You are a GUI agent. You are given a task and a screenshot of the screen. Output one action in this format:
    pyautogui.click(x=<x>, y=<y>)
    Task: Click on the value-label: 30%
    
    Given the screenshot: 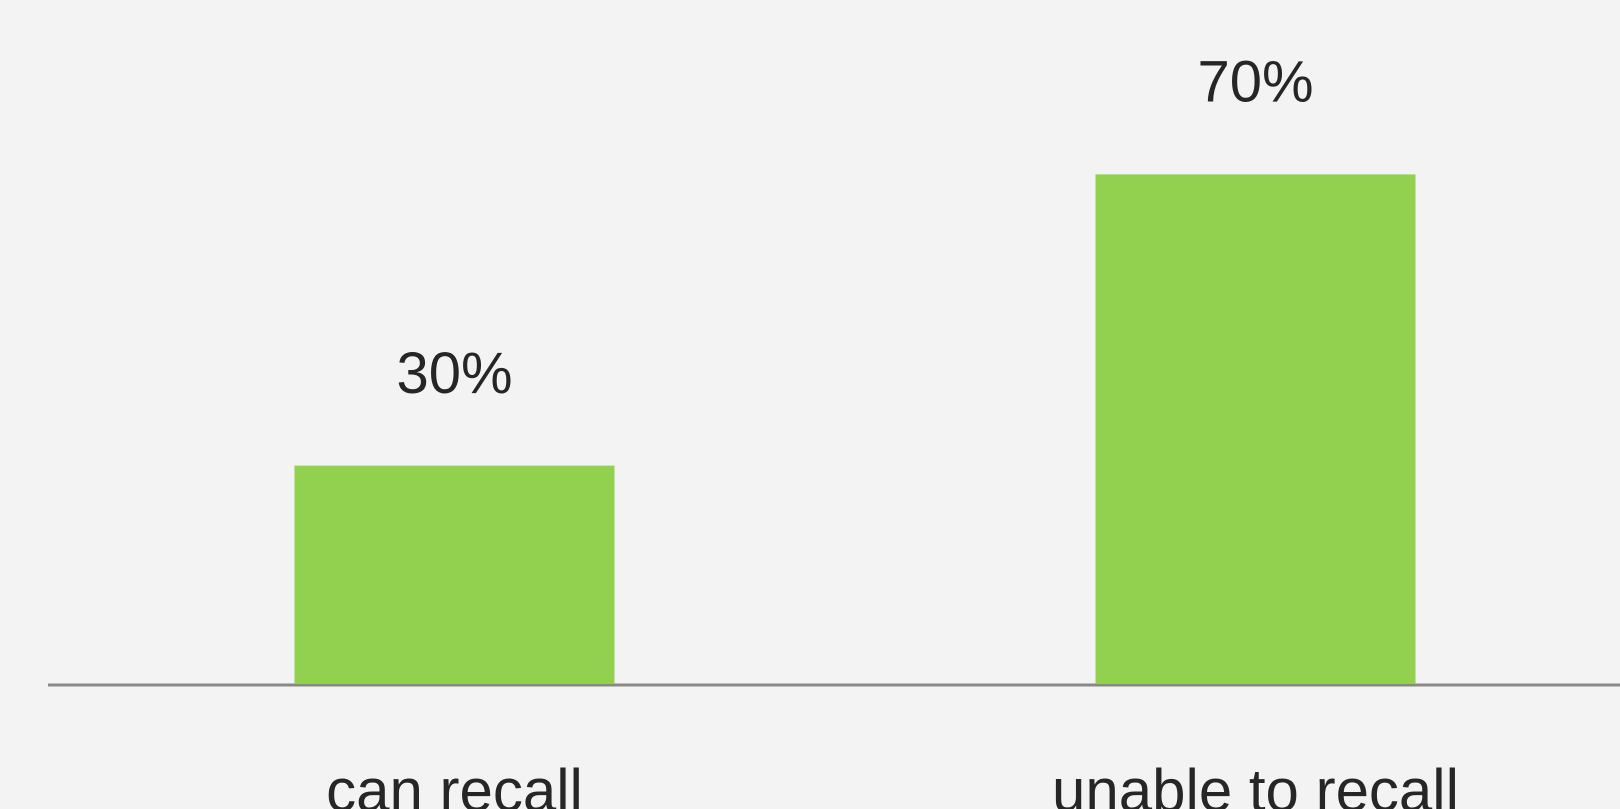 What is the action you would take?
    pyautogui.click(x=454, y=373)
    